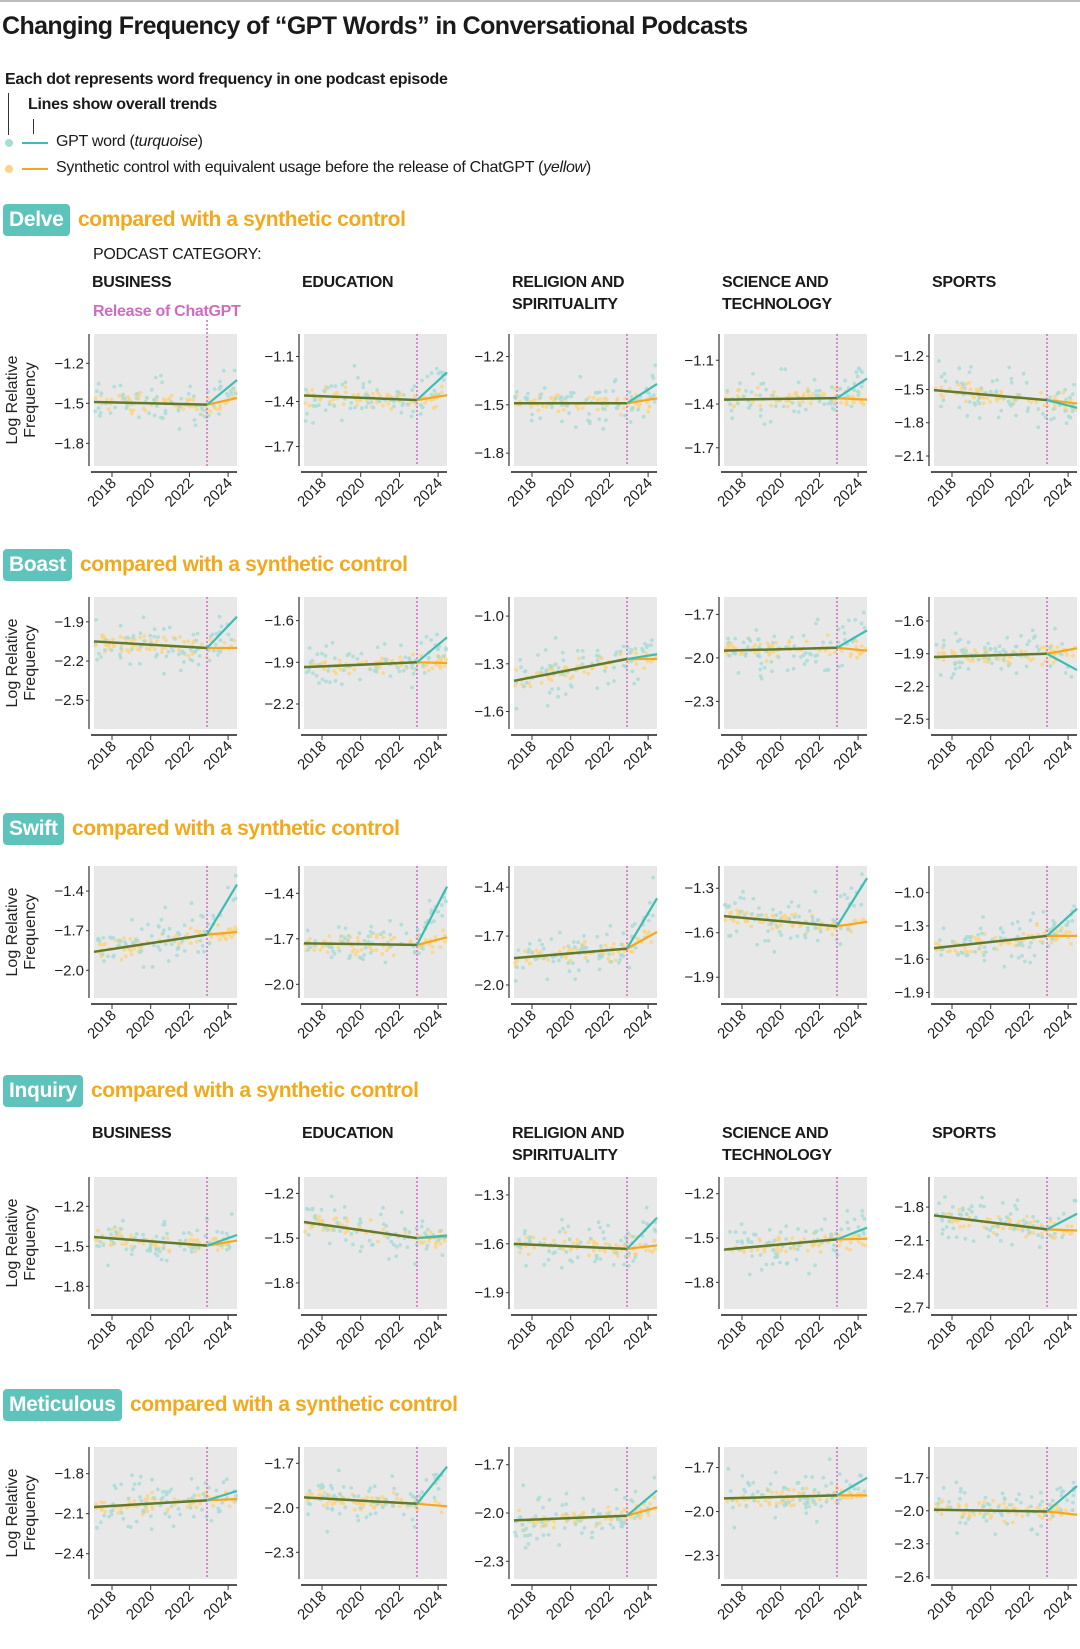  Describe the element at coordinates (390, 756) in the screenshot. I see `x-tick-label: 2022` at that location.